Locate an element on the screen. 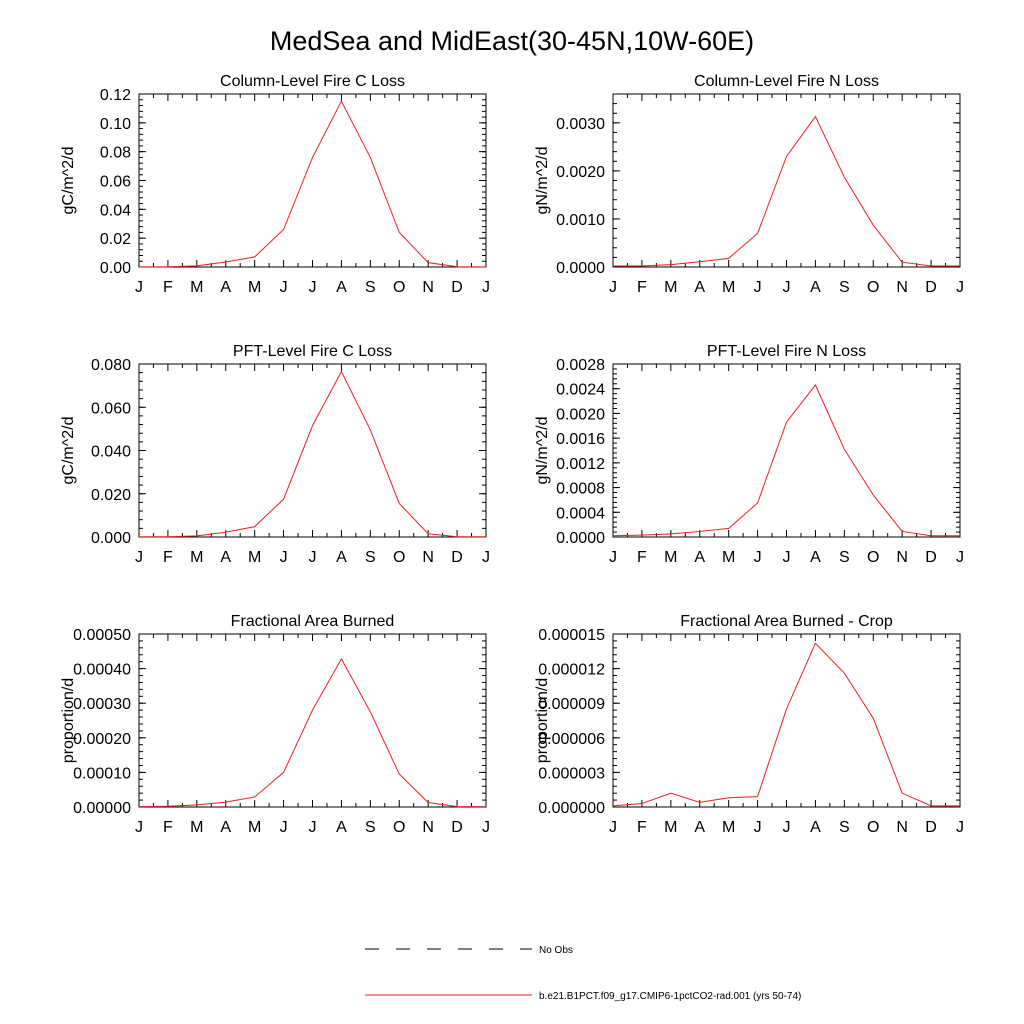 Image resolution: width=1024 pixels, height=1024 pixels. y-tick-label: 0.000 is located at coordinates (111, 538).